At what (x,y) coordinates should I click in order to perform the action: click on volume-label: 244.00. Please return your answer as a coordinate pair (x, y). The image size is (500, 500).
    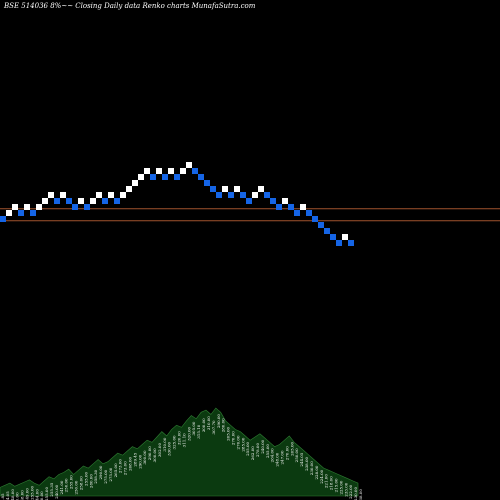
    Looking at the image, I should click on (36, 494).